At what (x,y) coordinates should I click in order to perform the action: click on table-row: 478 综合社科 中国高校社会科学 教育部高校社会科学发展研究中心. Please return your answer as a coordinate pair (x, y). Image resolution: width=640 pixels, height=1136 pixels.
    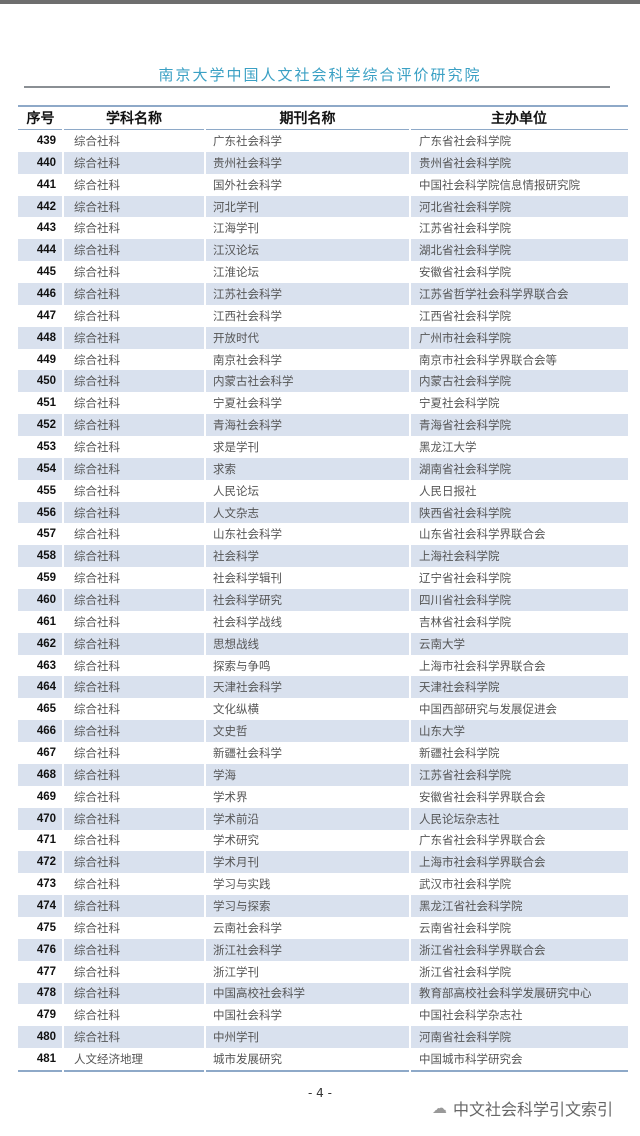
    Looking at the image, I should click on (323, 993).